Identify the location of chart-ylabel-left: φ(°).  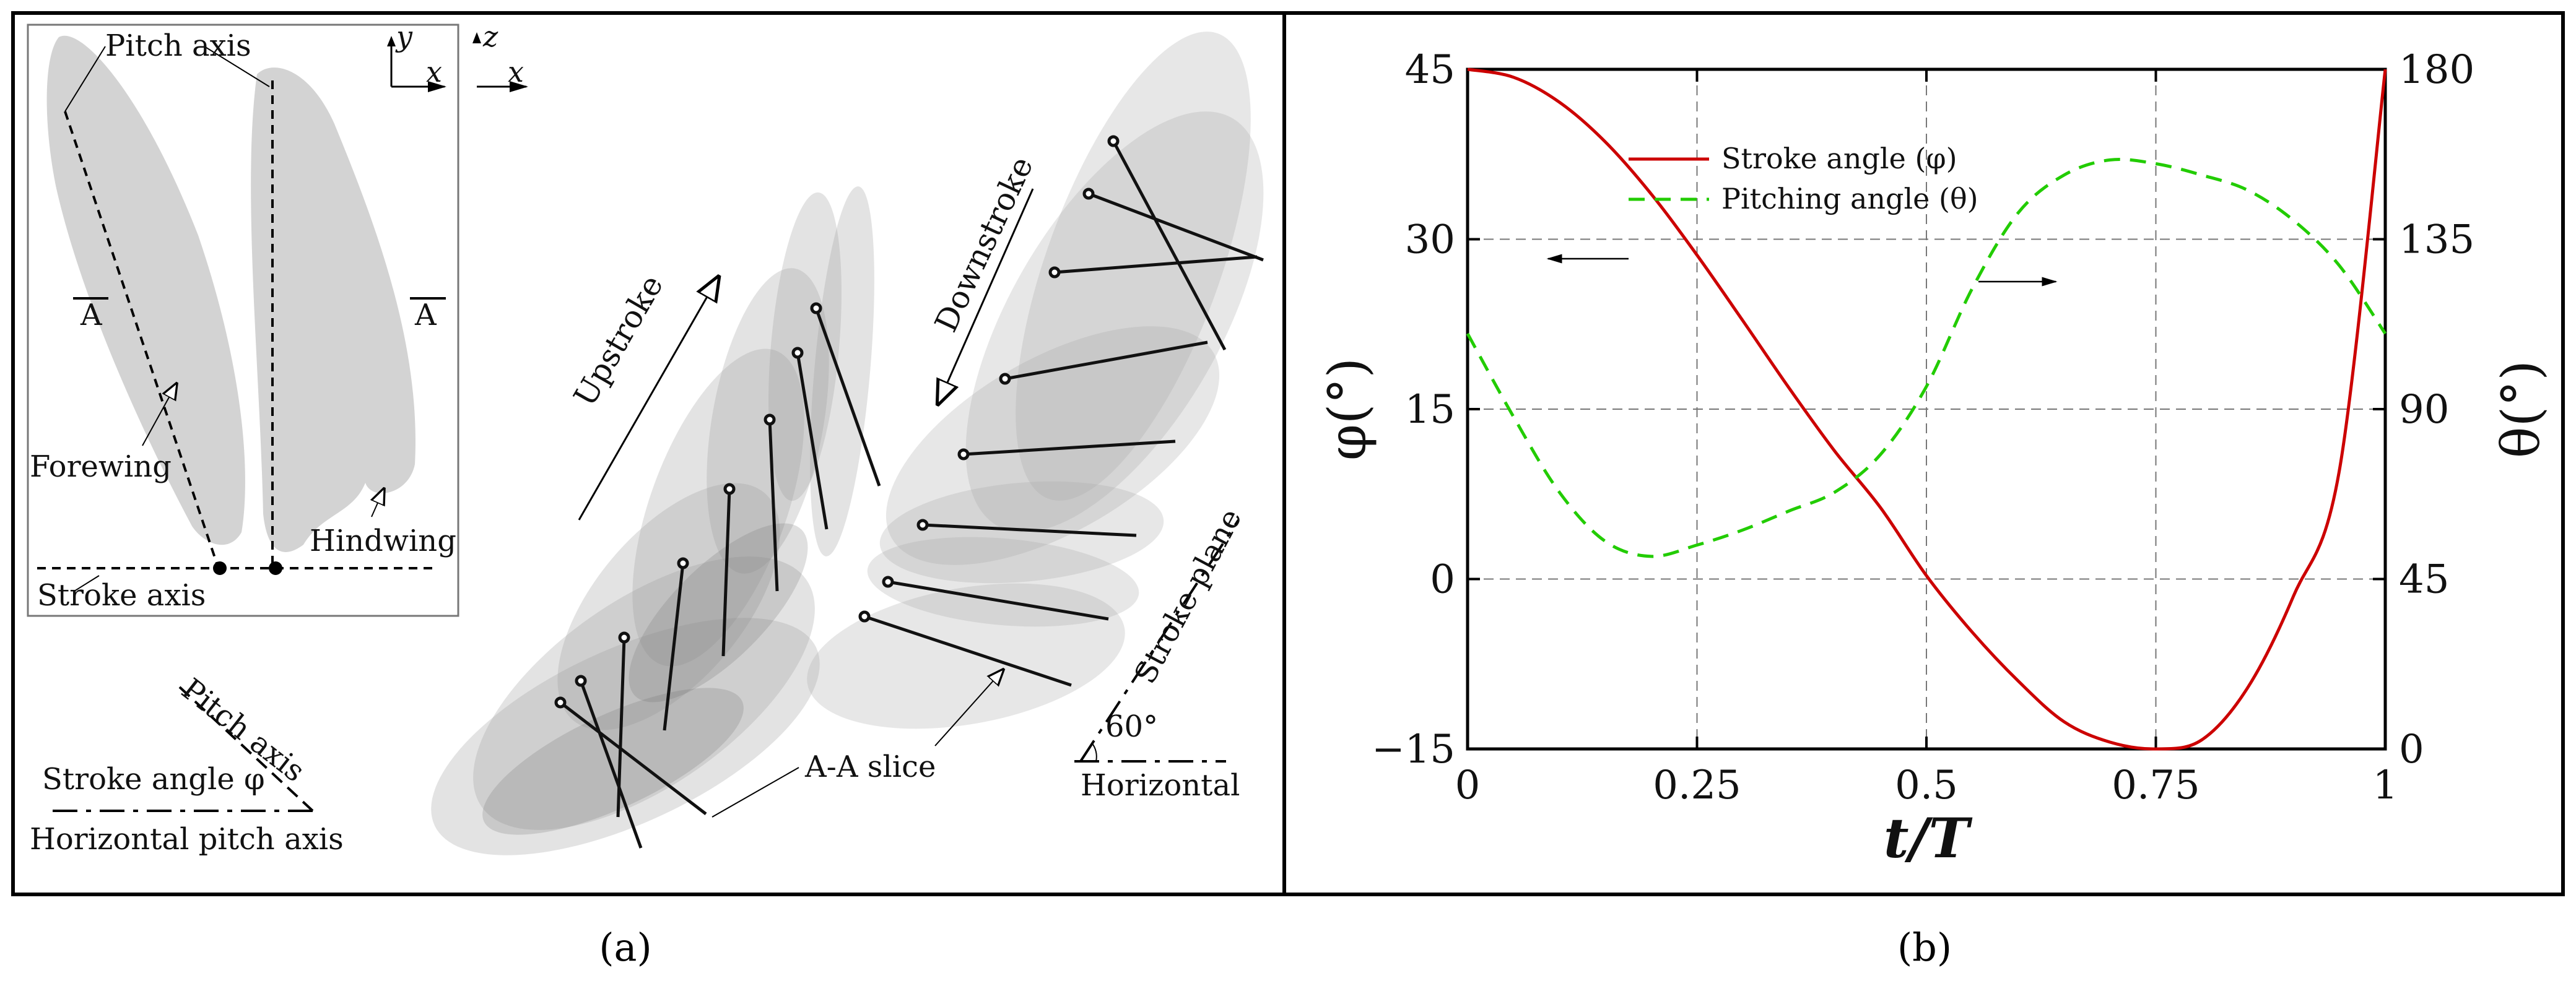
(1347, 409).